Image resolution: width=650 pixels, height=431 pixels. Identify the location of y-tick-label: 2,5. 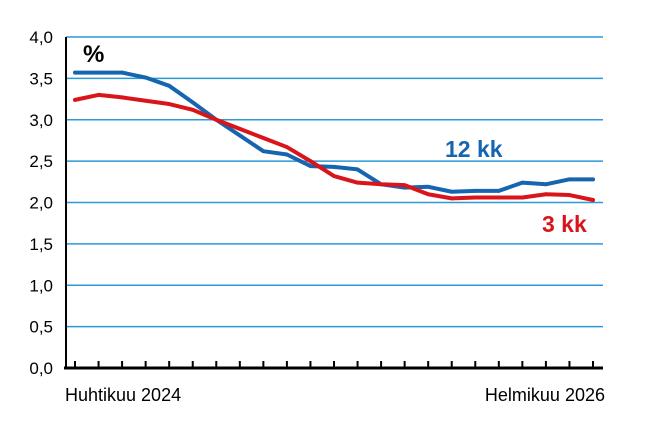
(41, 161).